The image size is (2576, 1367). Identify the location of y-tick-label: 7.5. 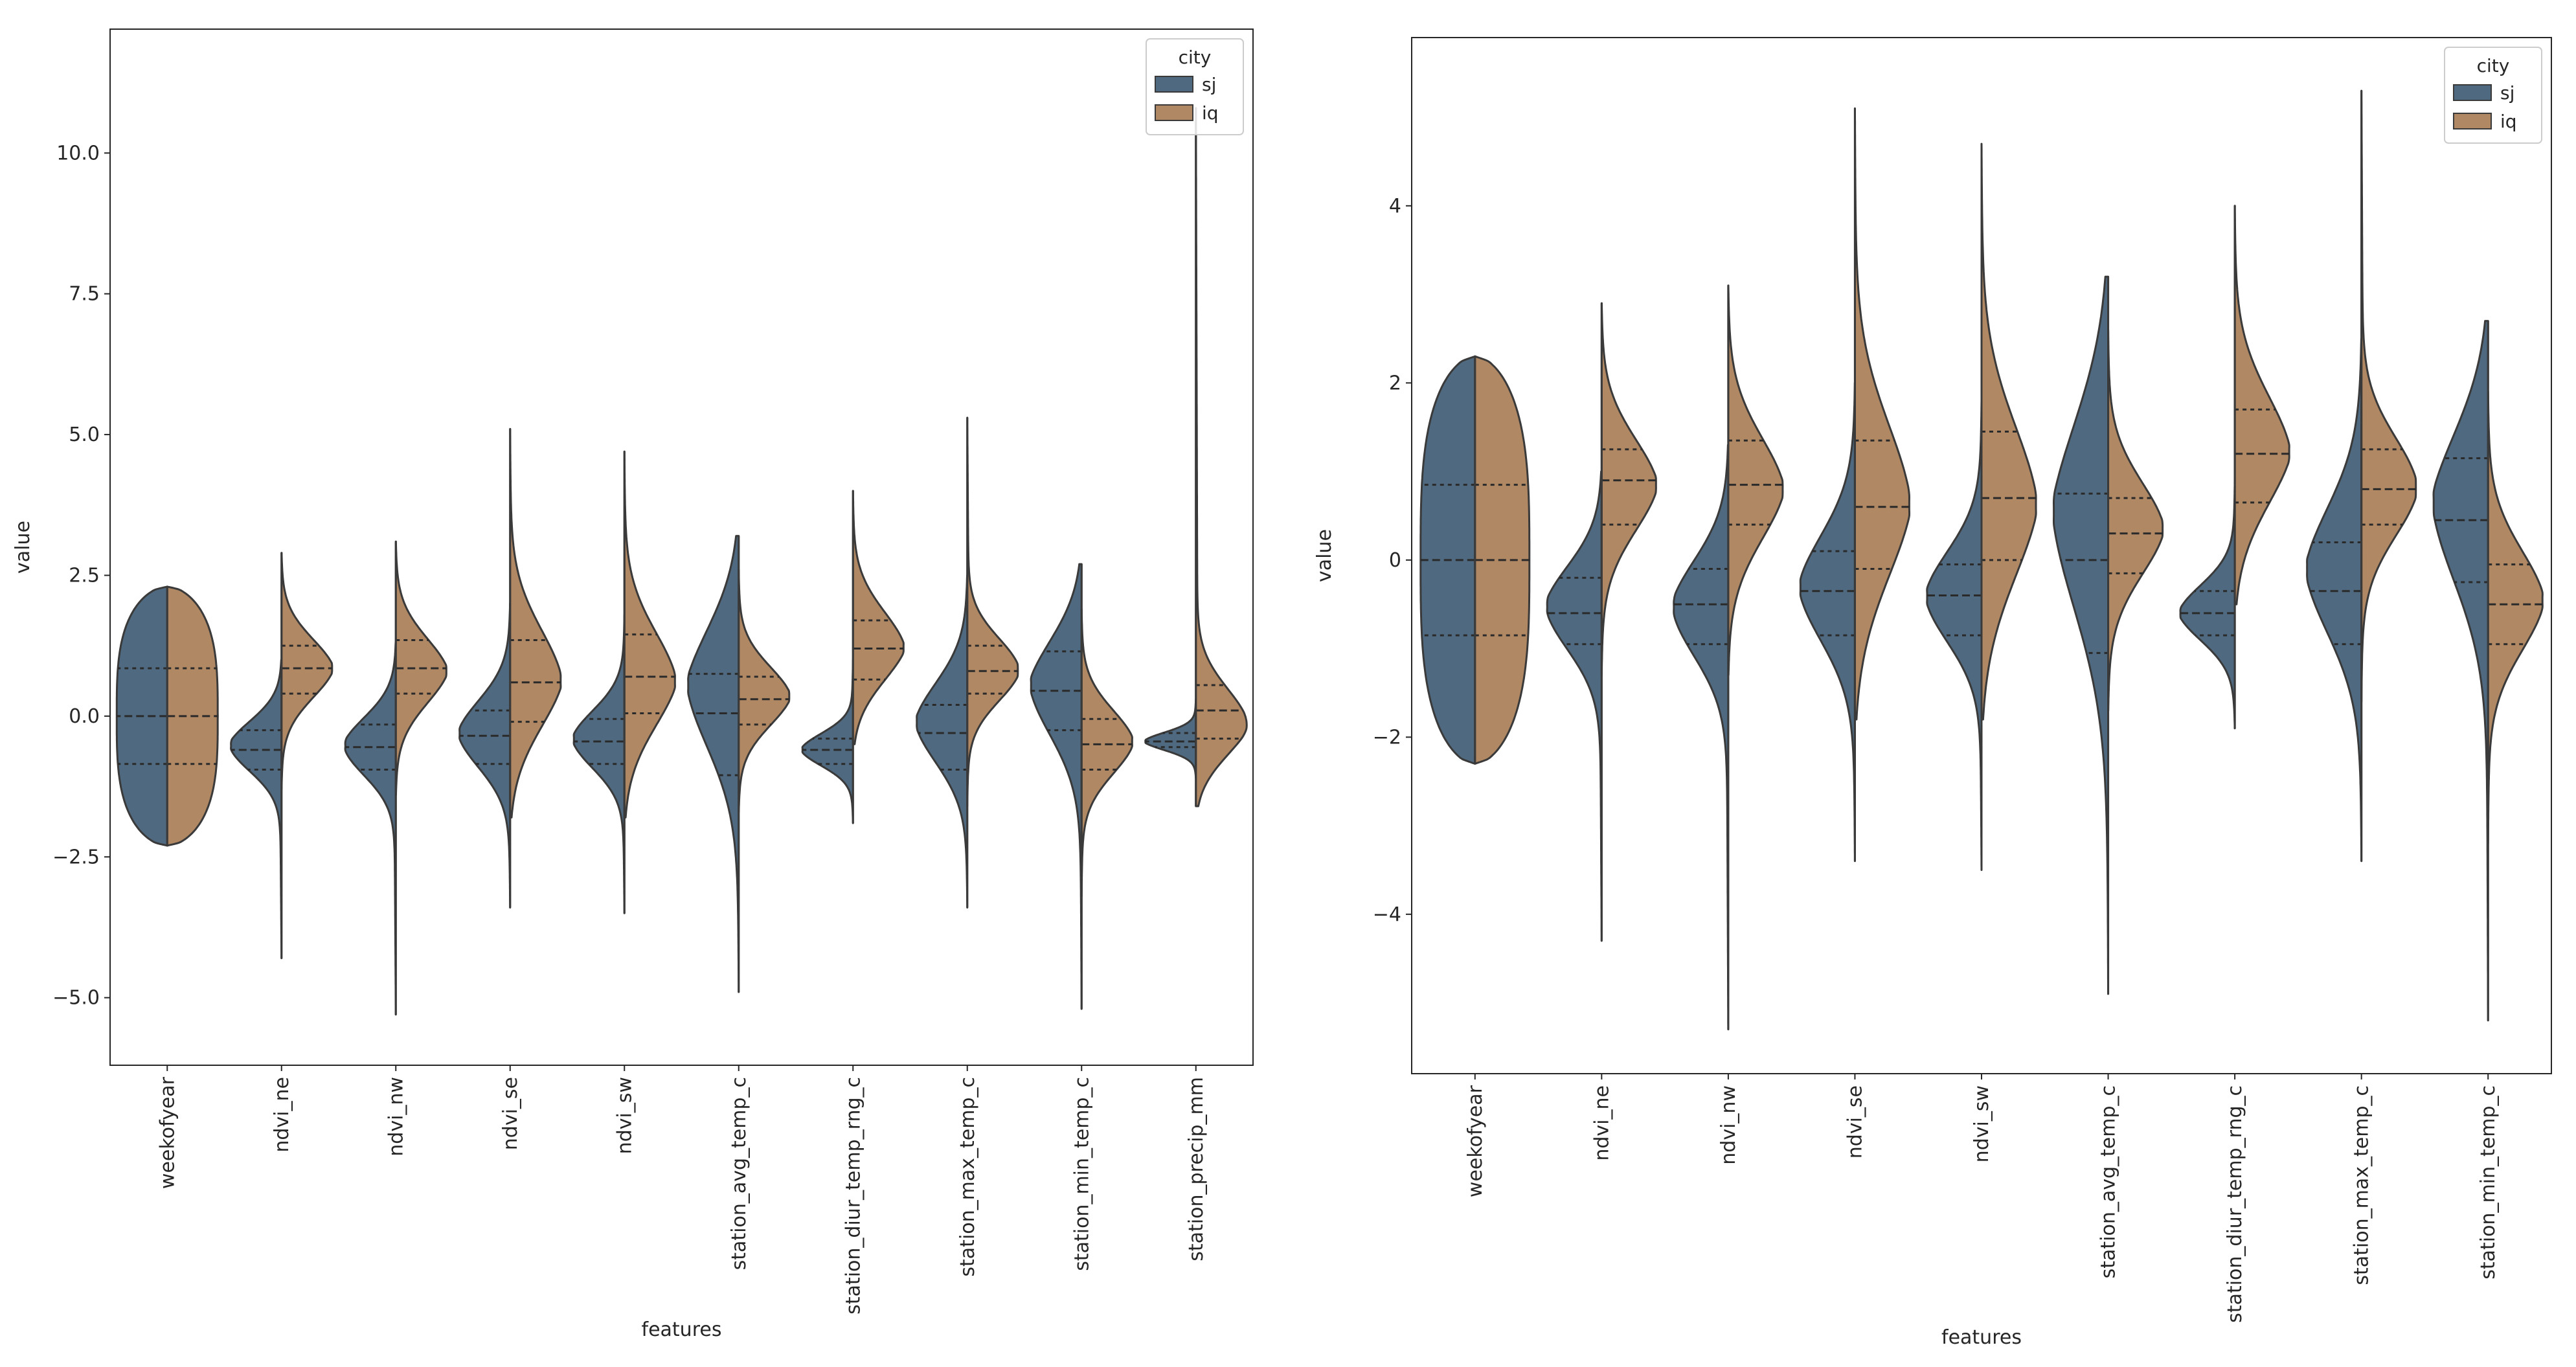
(84, 294).